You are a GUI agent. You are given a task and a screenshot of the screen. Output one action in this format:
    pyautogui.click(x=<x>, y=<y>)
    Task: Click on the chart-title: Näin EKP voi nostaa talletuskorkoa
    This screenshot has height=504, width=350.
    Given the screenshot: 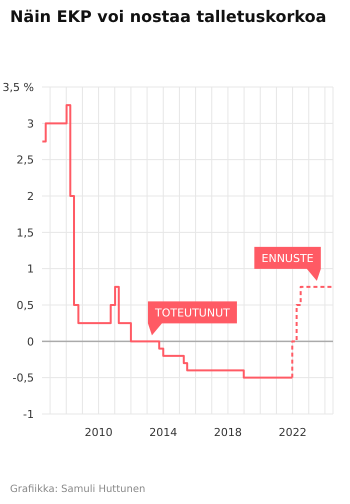 What is the action you would take?
    pyautogui.click(x=168, y=16)
    